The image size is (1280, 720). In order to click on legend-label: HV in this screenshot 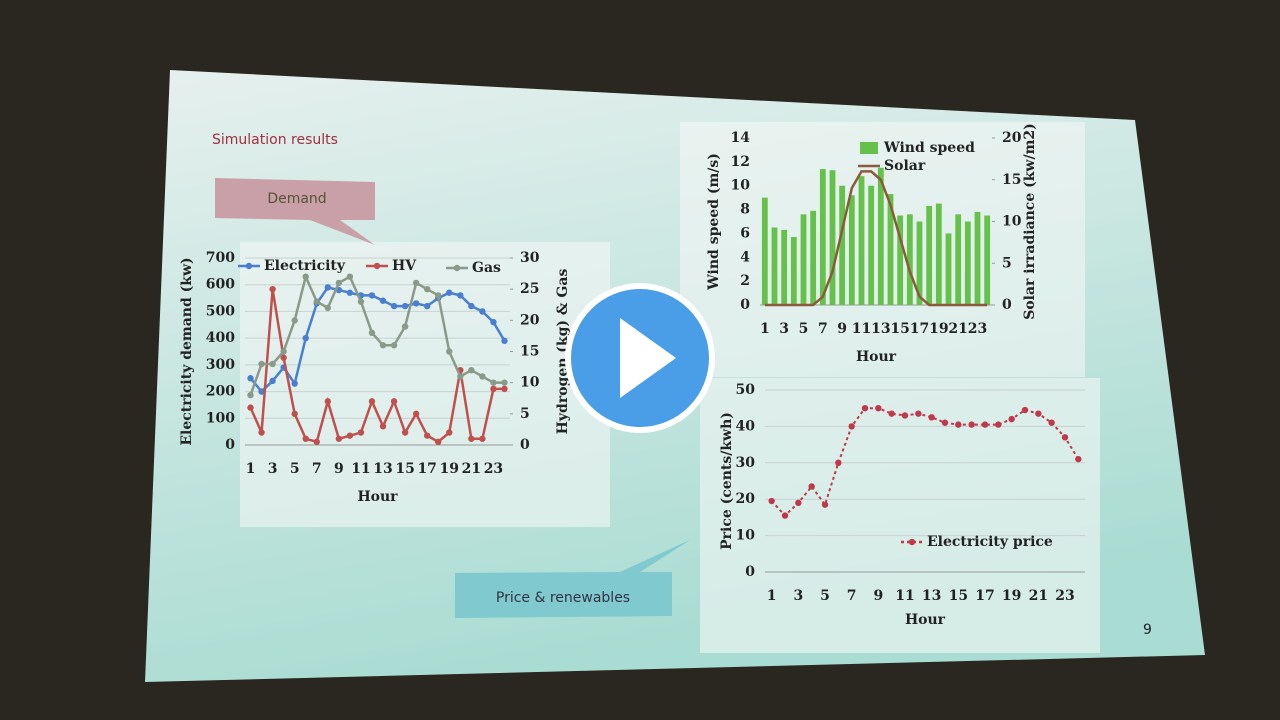, I will do `click(404, 266)`.